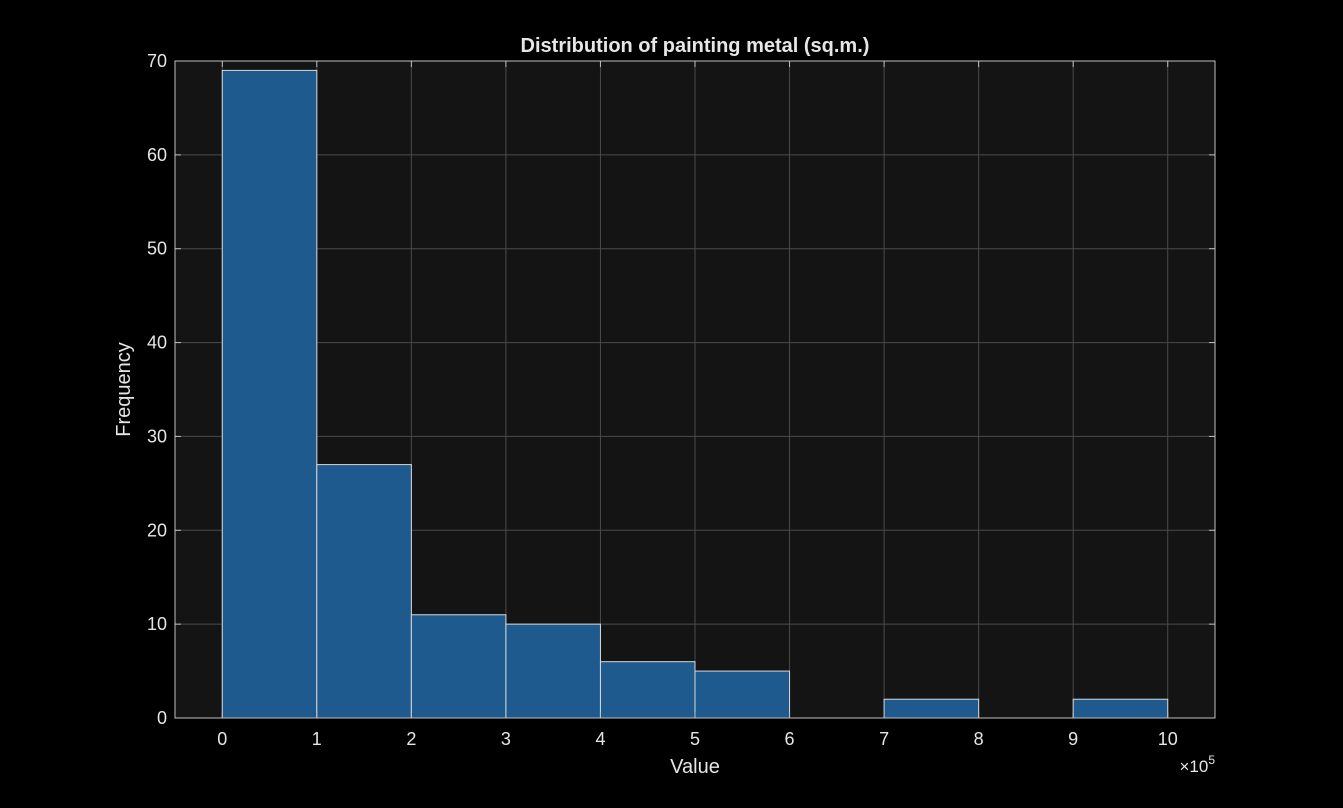 The height and width of the screenshot is (808, 1343). What do you see at coordinates (157, 155) in the screenshot?
I see `y-tick-label: 60` at bounding box center [157, 155].